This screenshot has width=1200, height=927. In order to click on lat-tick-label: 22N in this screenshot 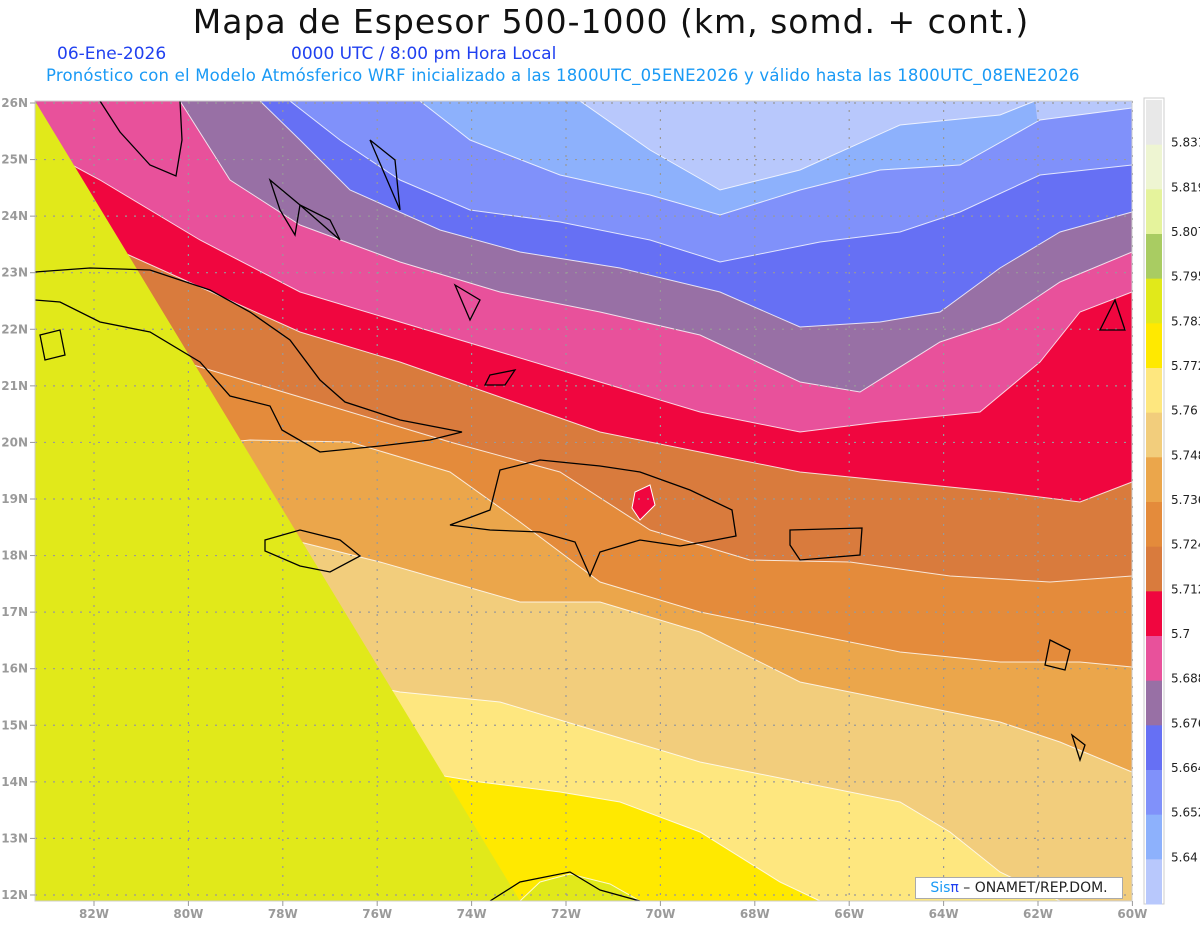, I will do `click(14, 329)`.